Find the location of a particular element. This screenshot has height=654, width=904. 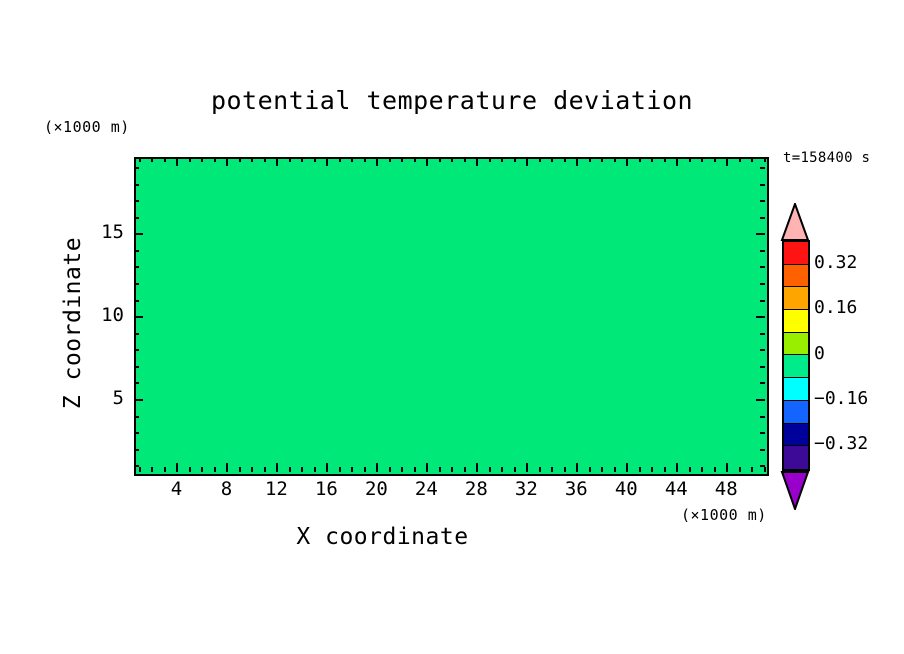

x-tick-label: 36 is located at coordinates (576, 489).